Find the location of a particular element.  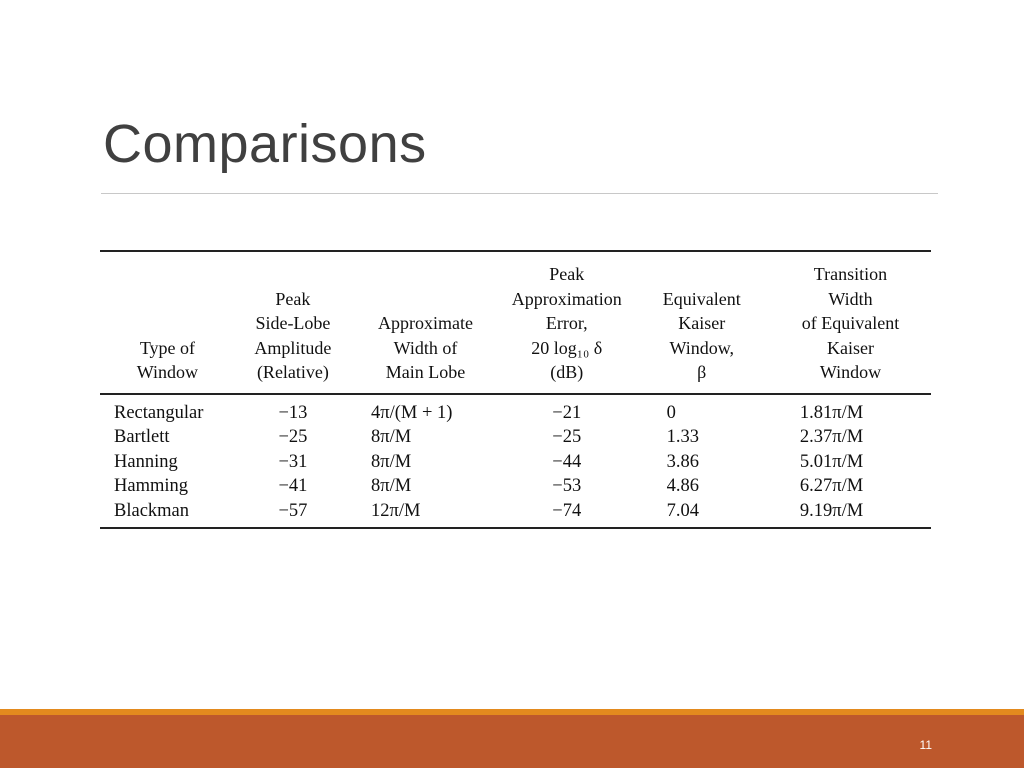

cell-transition-width: 6.27π/M is located at coordinates (831, 486).